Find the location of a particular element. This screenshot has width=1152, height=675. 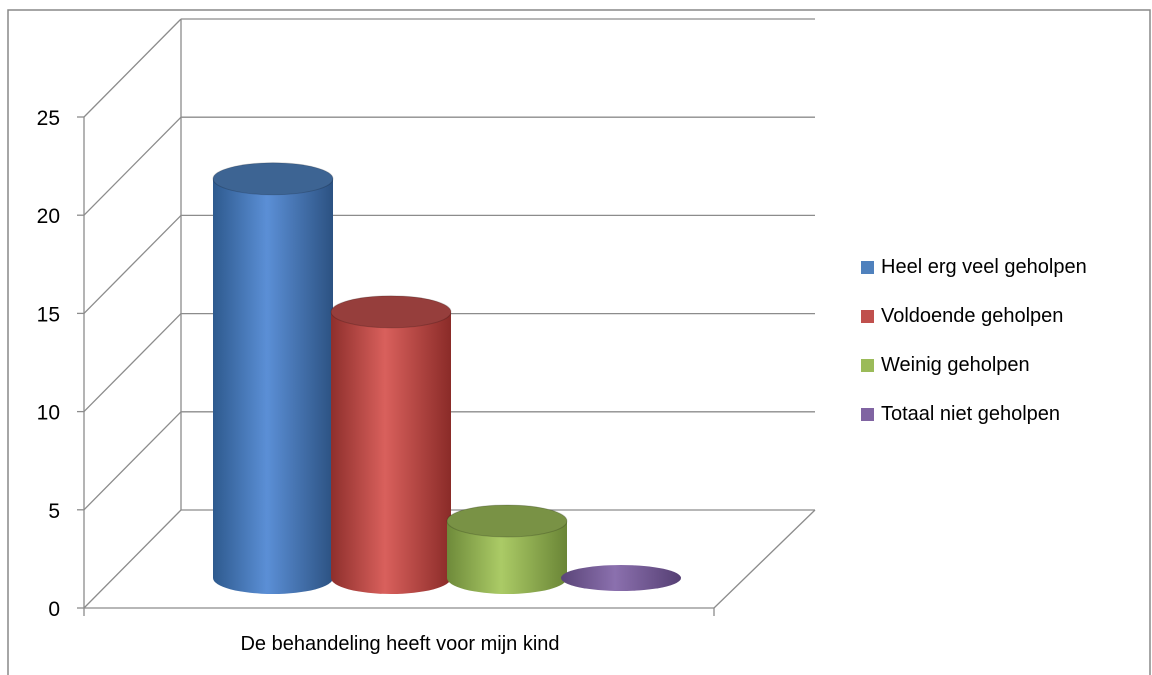

y-tick-label: 10 is located at coordinates (48, 413).